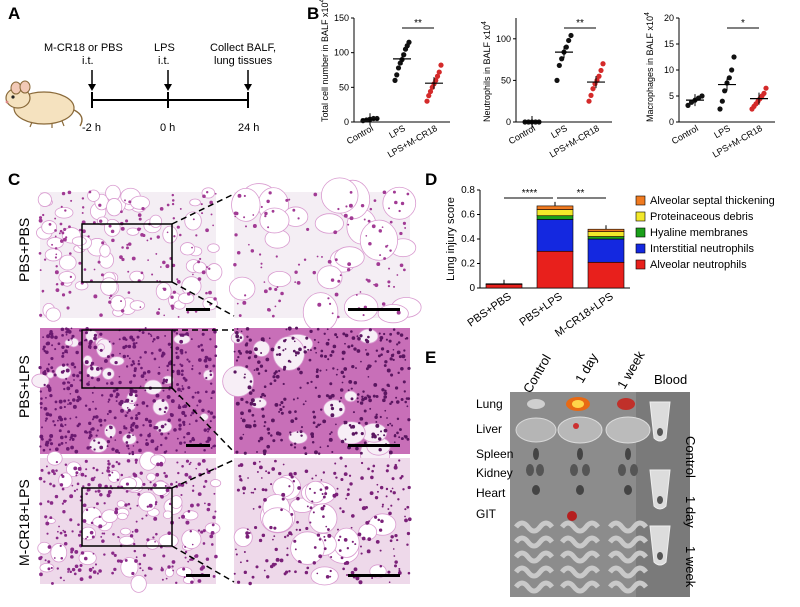  I want to click on timeline-step1-route: i.t., so click(88, 61).